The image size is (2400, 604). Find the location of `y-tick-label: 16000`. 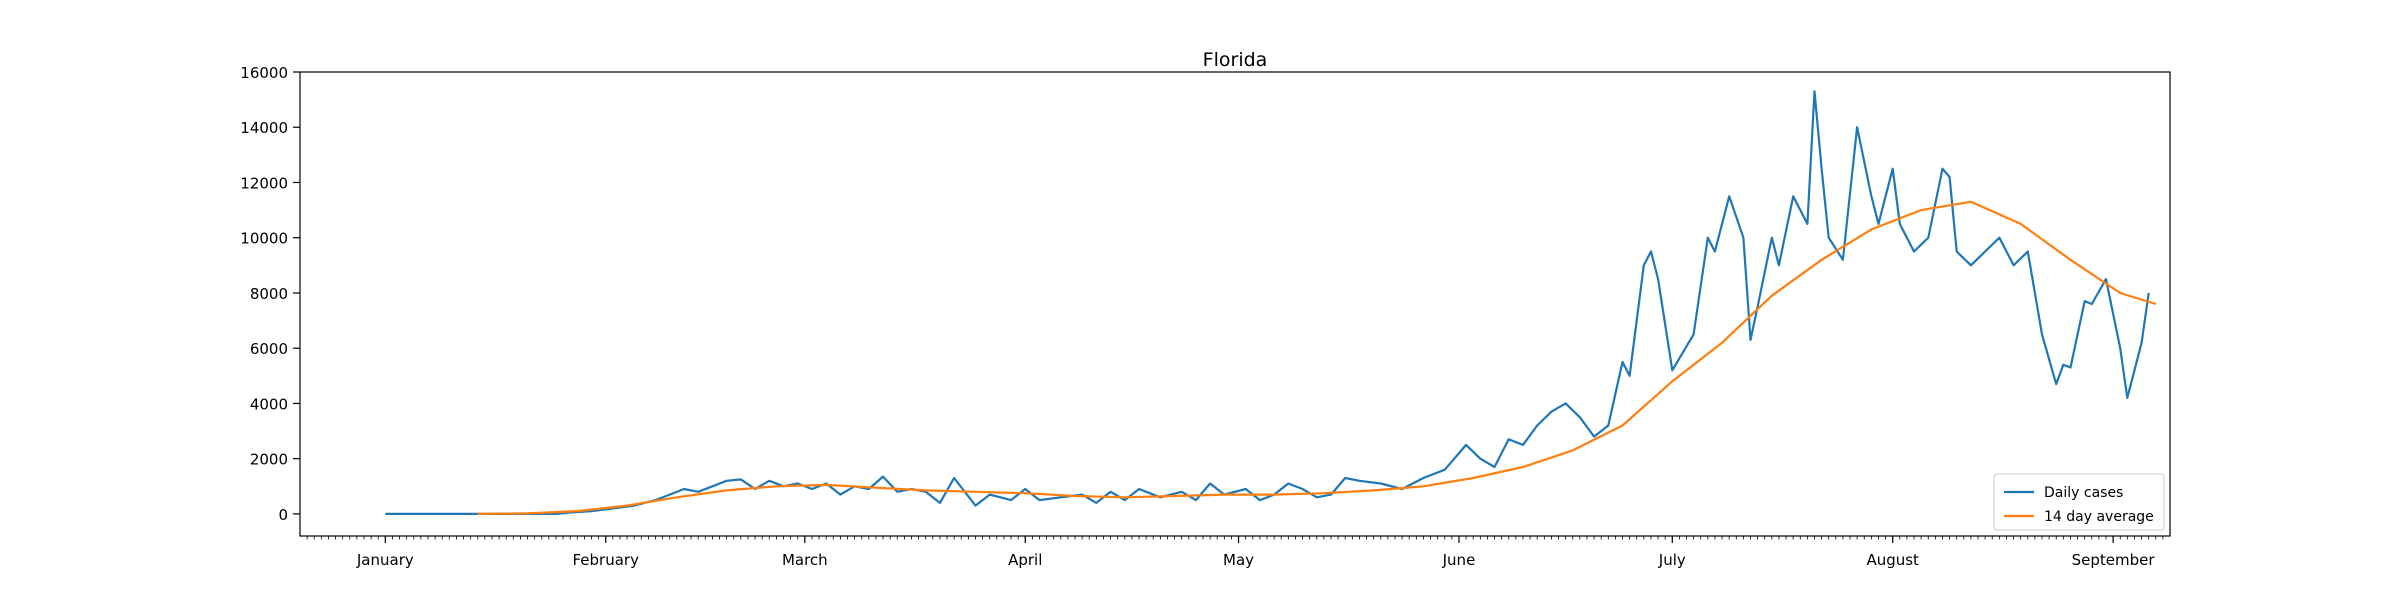

y-tick-label: 16000 is located at coordinates (264, 73).